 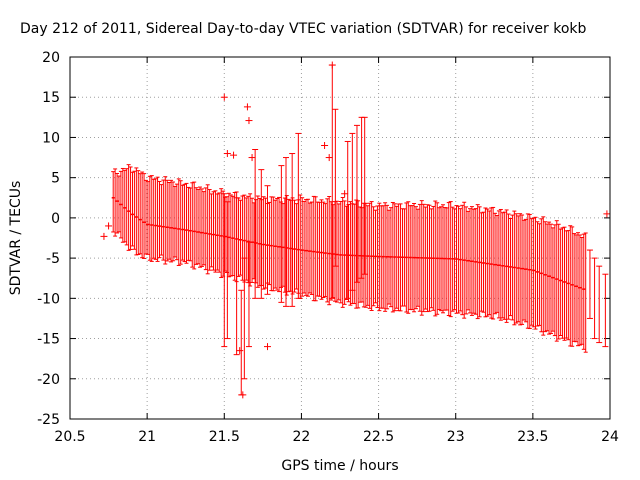 What do you see at coordinates (302, 437) in the screenshot?
I see `x-tick-label: 22` at bounding box center [302, 437].